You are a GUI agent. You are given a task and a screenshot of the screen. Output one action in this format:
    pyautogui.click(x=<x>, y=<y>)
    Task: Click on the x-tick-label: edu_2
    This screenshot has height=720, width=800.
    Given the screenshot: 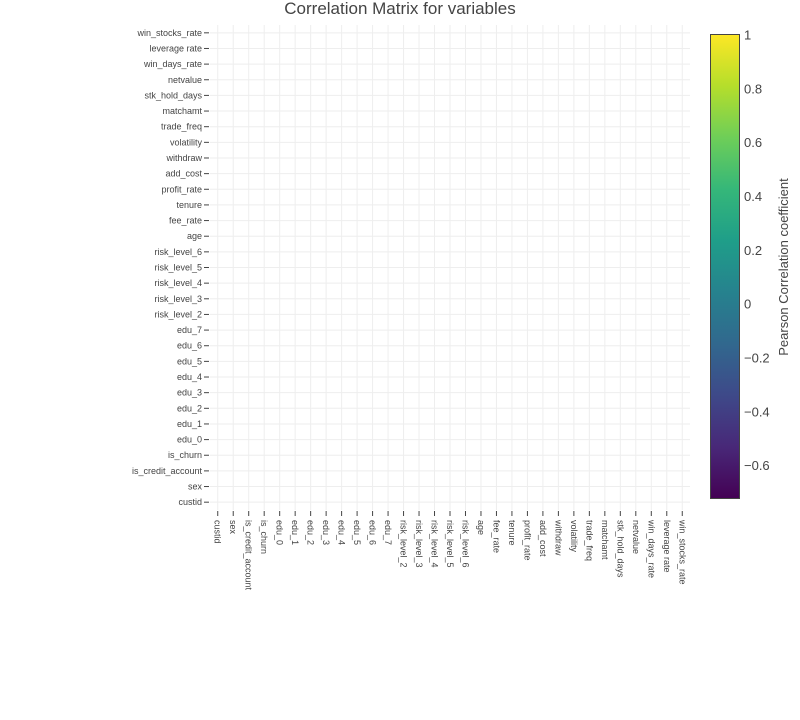 What is the action you would take?
    pyautogui.click(x=311, y=532)
    